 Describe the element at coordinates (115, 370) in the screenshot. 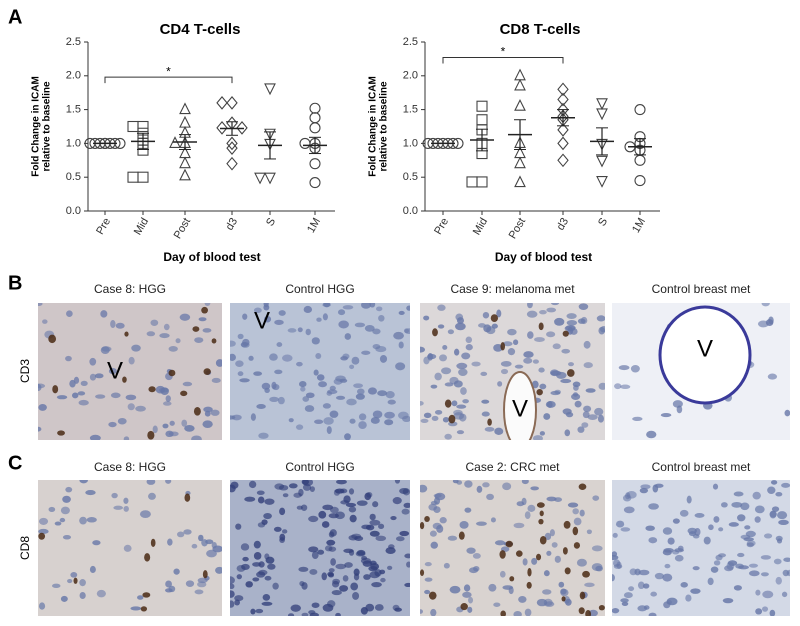

I see `vessel-label: V` at that location.